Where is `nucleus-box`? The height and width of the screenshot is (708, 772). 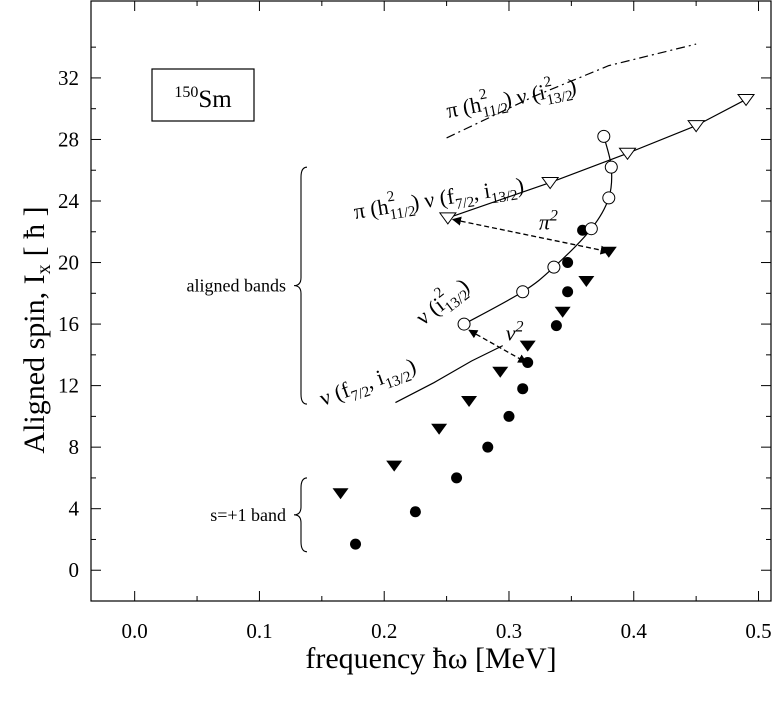 nucleus-box is located at coordinates (203, 95).